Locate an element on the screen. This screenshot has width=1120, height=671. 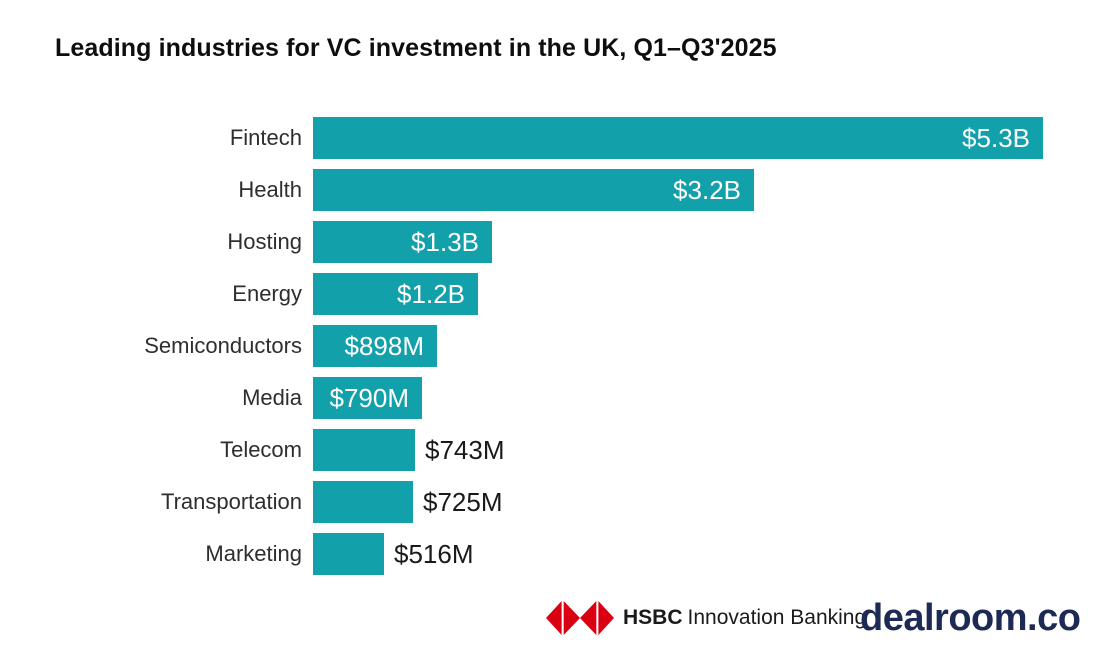
value-label: $1.2B is located at coordinates (431, 293).